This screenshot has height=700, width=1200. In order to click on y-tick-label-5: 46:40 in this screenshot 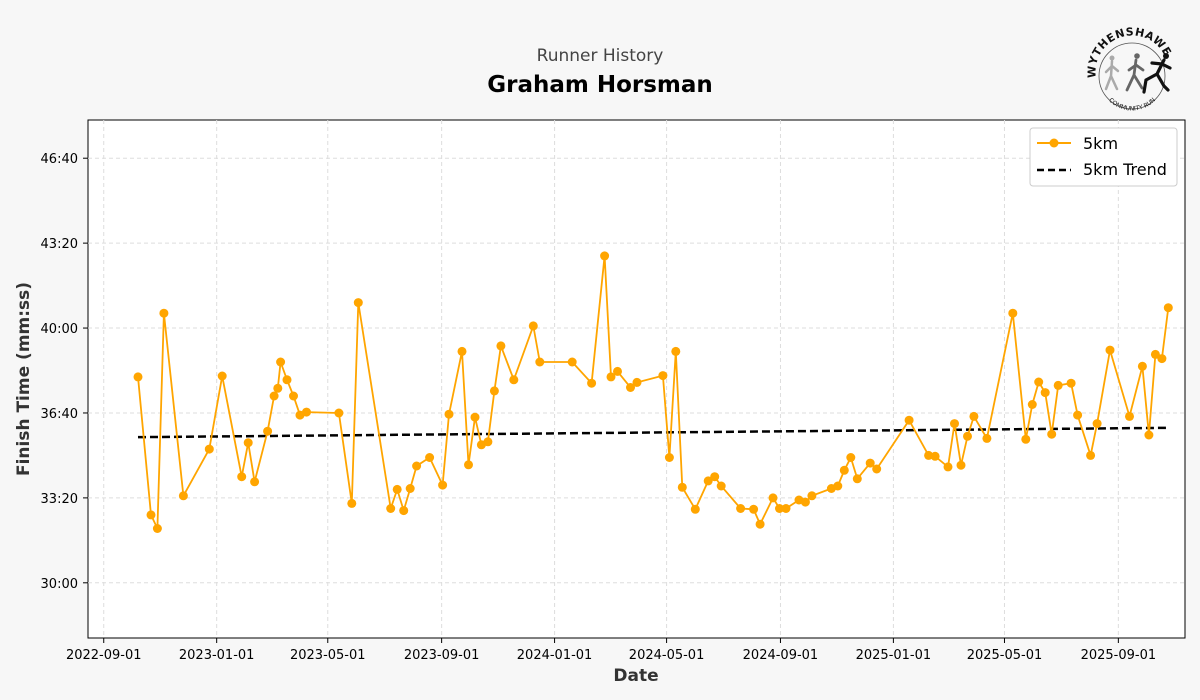, I will do `click(59, 159)`.